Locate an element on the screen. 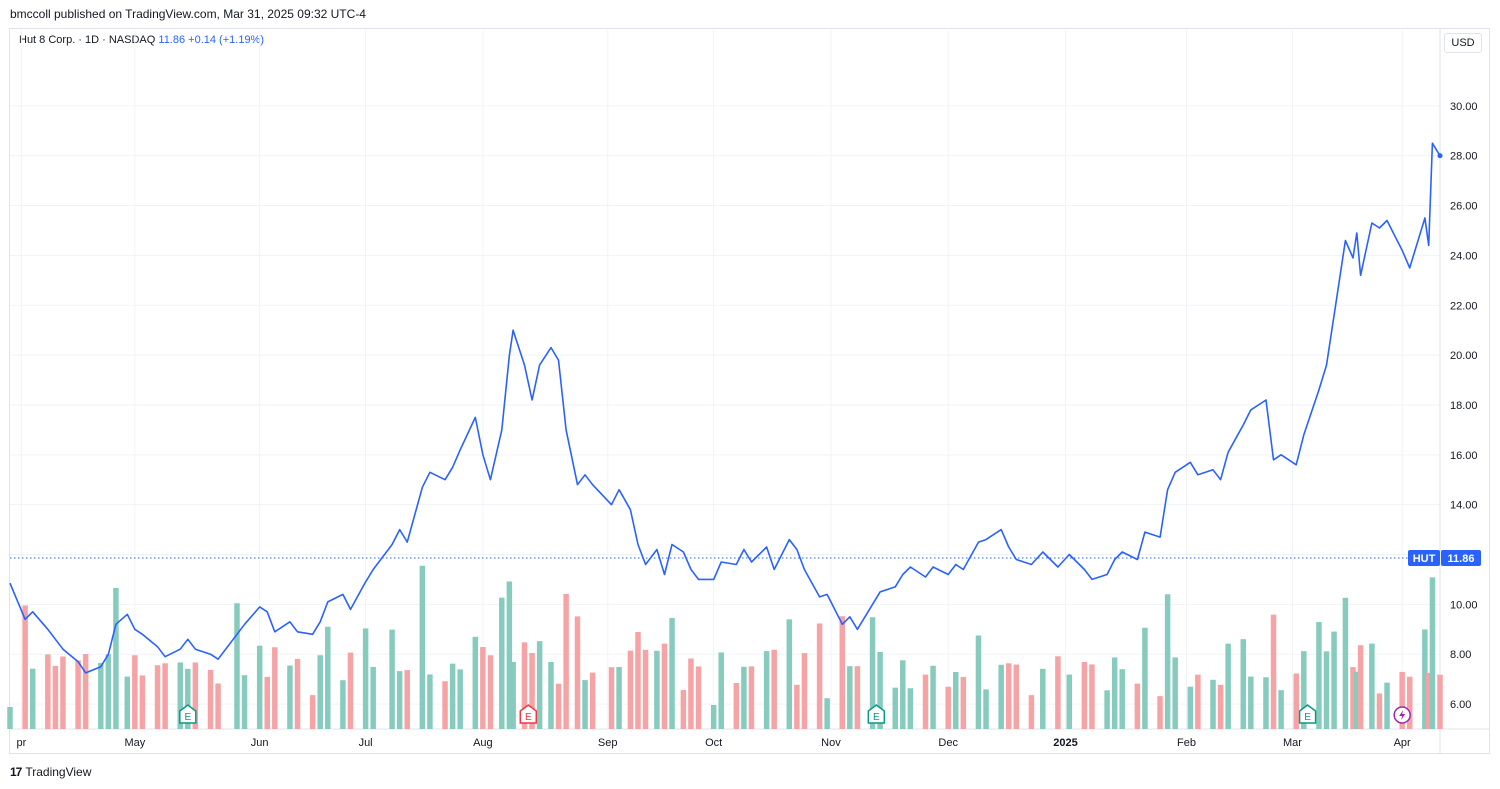 The width and height of the screenshot is (1500, 789). last-point-dot is located at coordinates (1440, 156).